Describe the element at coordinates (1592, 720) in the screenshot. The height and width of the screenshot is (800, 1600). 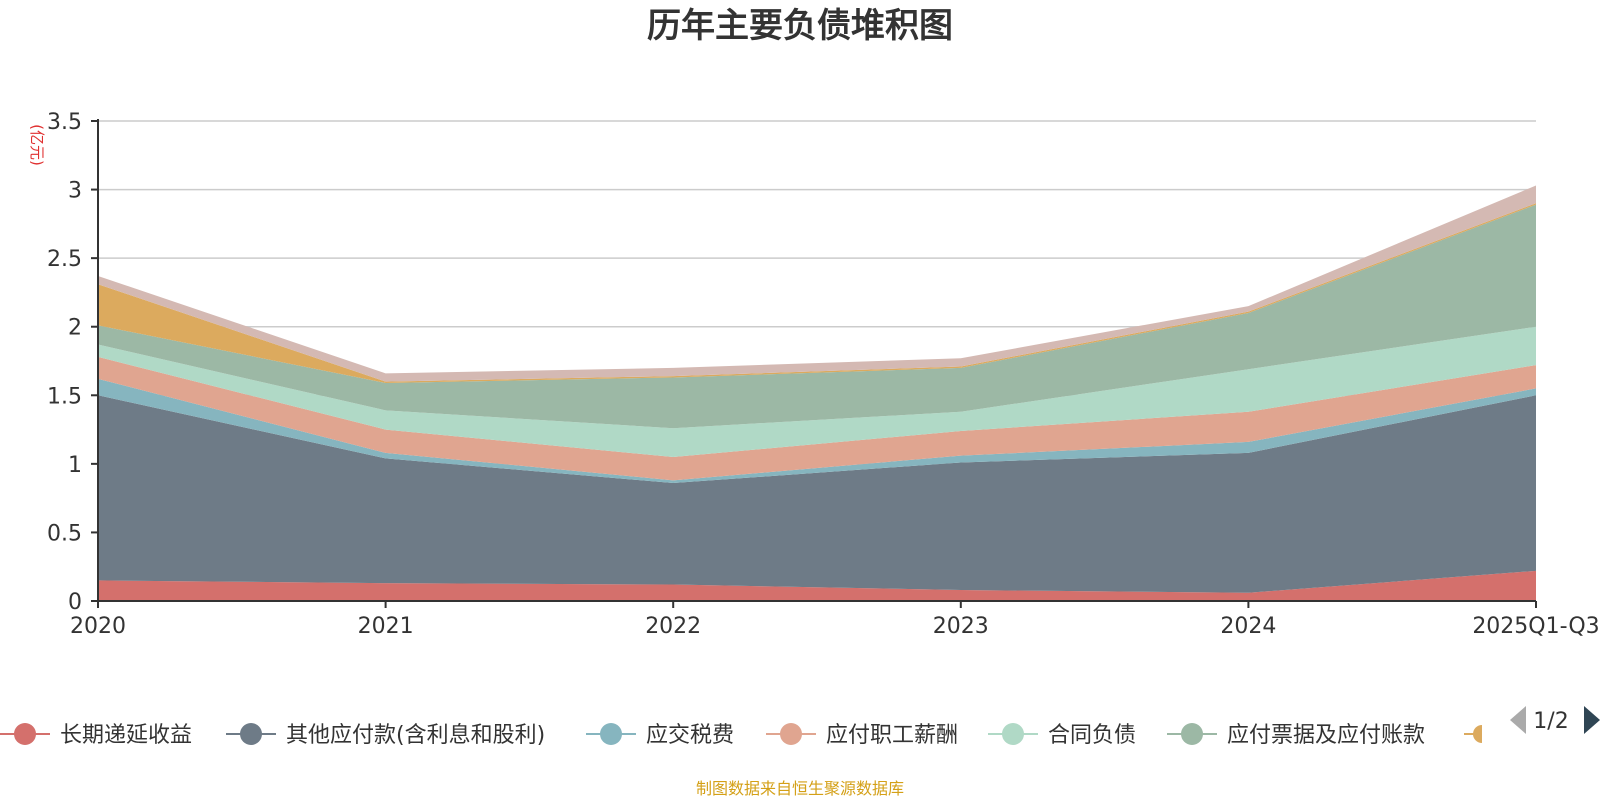
I see `triangle-right-icon` at that location.